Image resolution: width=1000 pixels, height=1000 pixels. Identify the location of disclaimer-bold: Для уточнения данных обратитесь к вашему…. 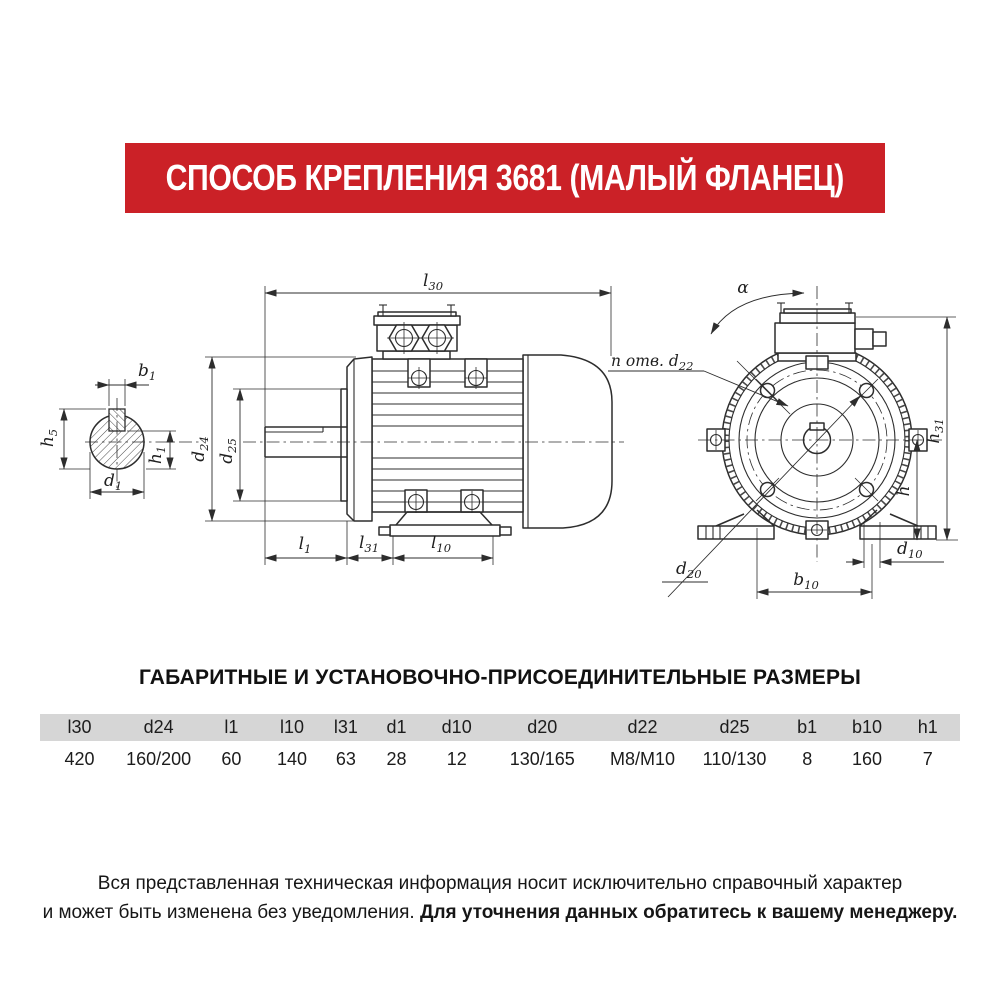
(688, 912).